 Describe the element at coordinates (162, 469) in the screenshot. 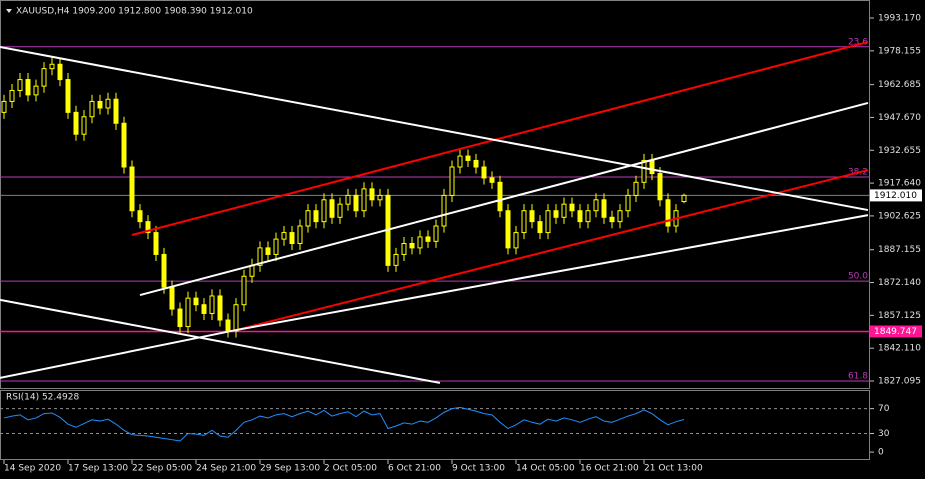

I see `x-tick-label: 22 Sep 05:00` at that location.